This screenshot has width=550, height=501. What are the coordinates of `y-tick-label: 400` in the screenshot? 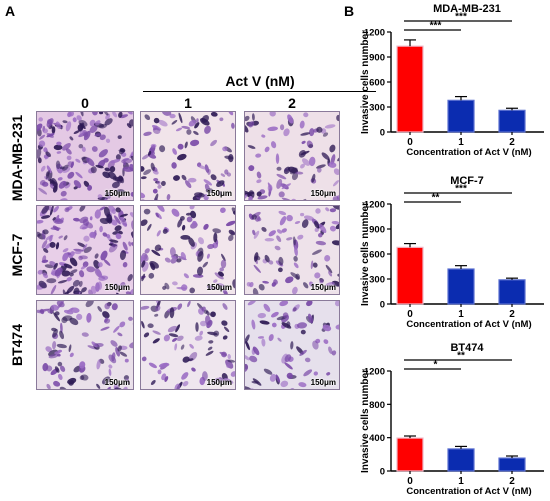 It's located at (377, 438).